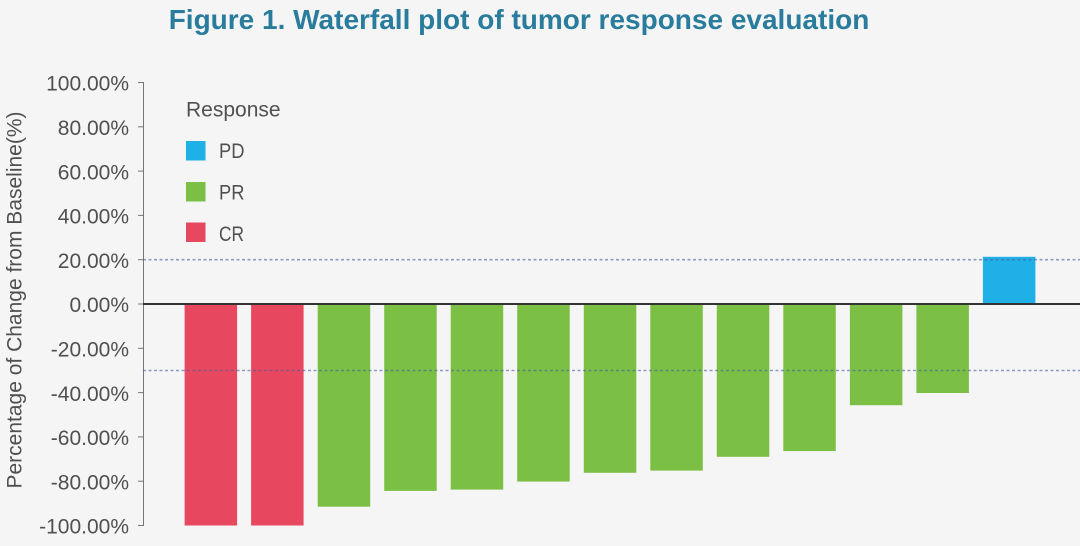 This screenshot has height=546, width=1080. What do you see at coordinates (232, 151) in the screenshot?
I see `svg-text: PD` at bounding box center [232, 151].